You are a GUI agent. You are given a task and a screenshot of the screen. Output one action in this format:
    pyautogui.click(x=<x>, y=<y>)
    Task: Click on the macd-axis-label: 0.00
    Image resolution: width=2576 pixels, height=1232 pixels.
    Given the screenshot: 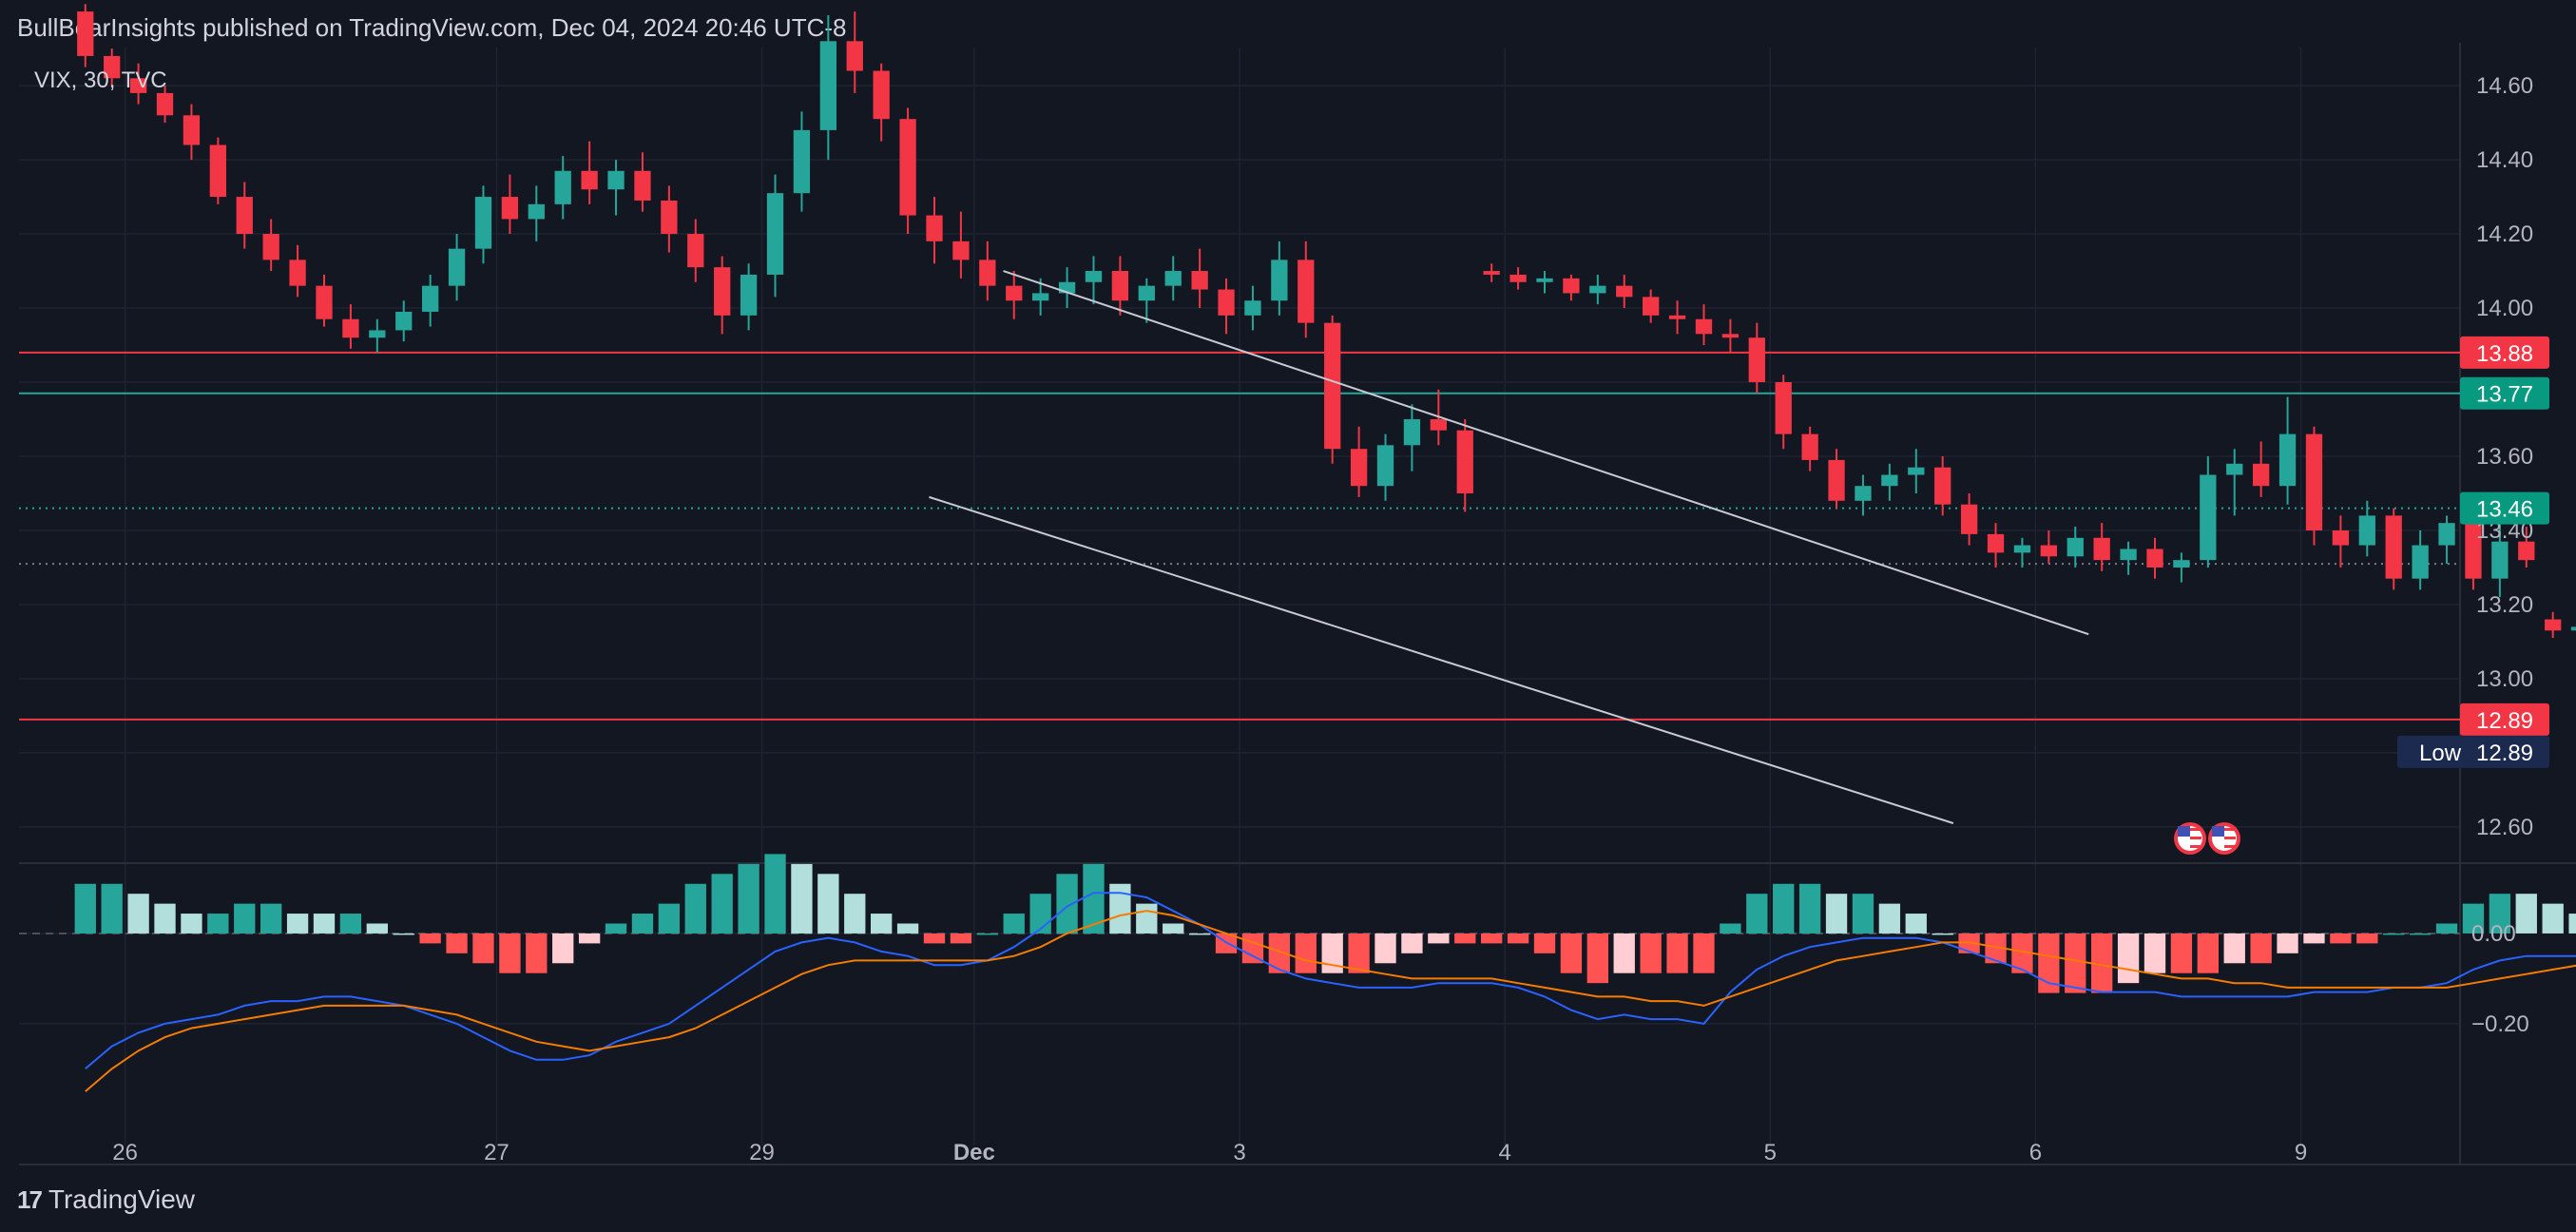 What is the action you would take?
    pyautogui.click(x=2494, y=934)
    